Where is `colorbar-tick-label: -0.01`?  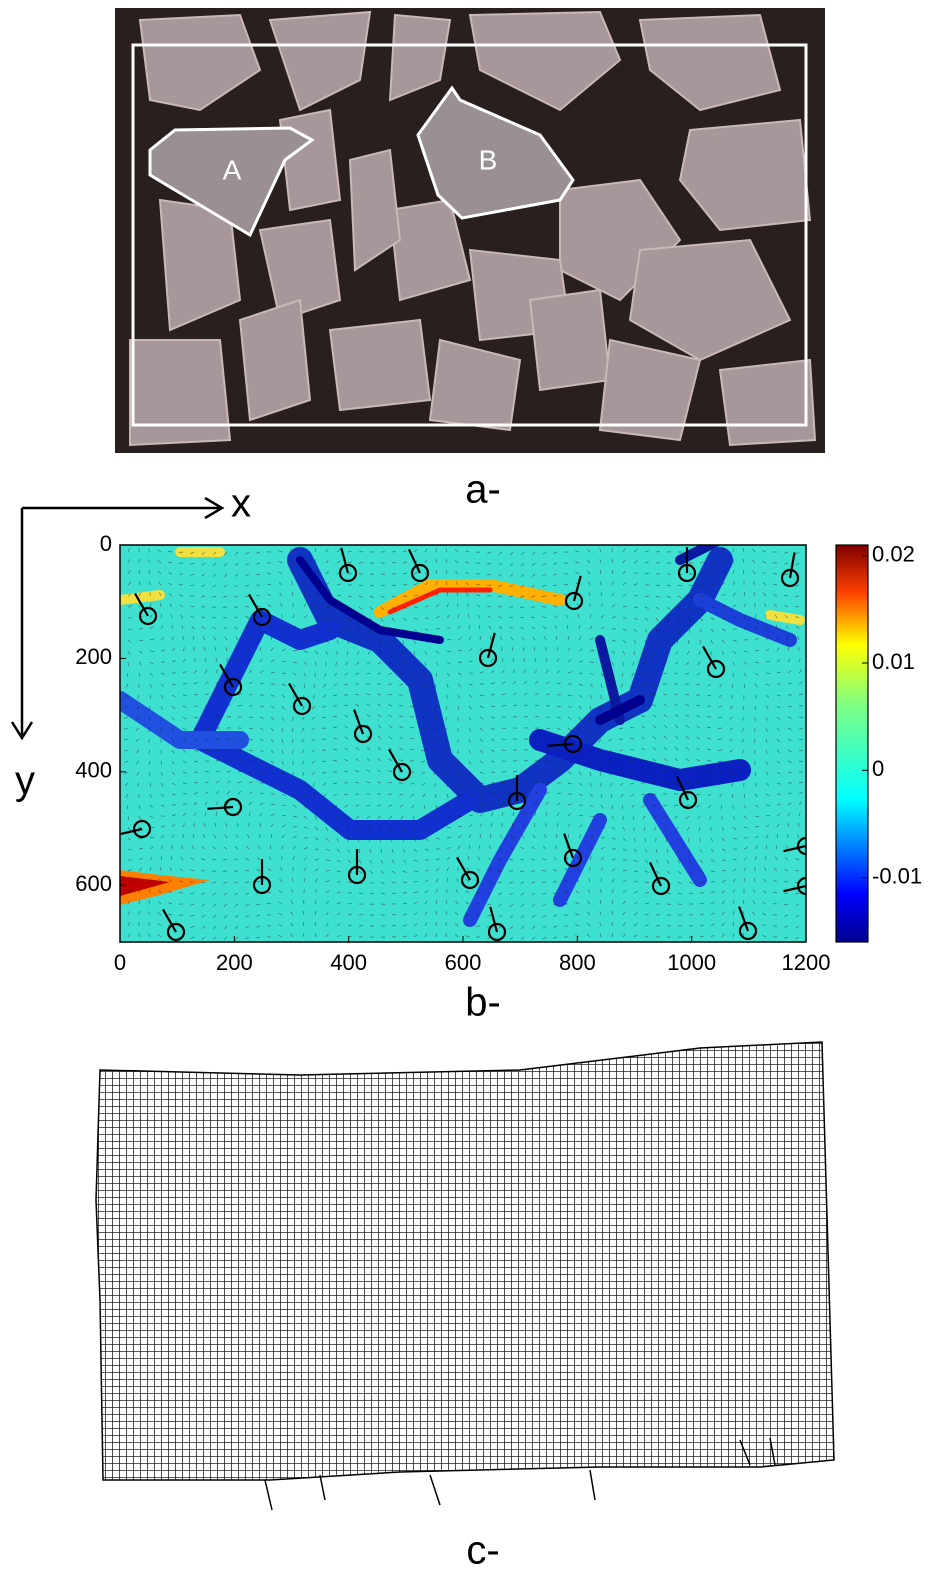
colorbar-tick-label: -0.01 is located at coordinates (897, 875).